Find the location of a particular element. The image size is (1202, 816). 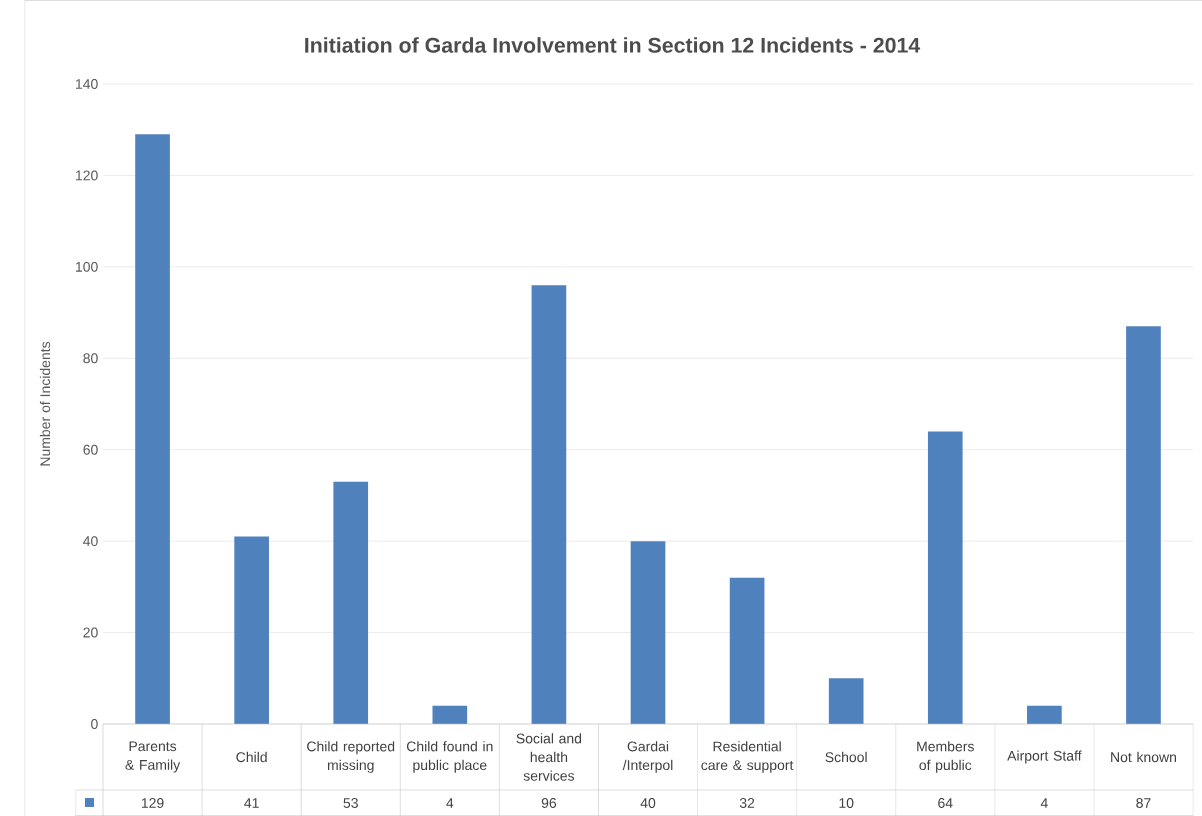

y-tick-label: 40 is located at coordinates (90, 541).